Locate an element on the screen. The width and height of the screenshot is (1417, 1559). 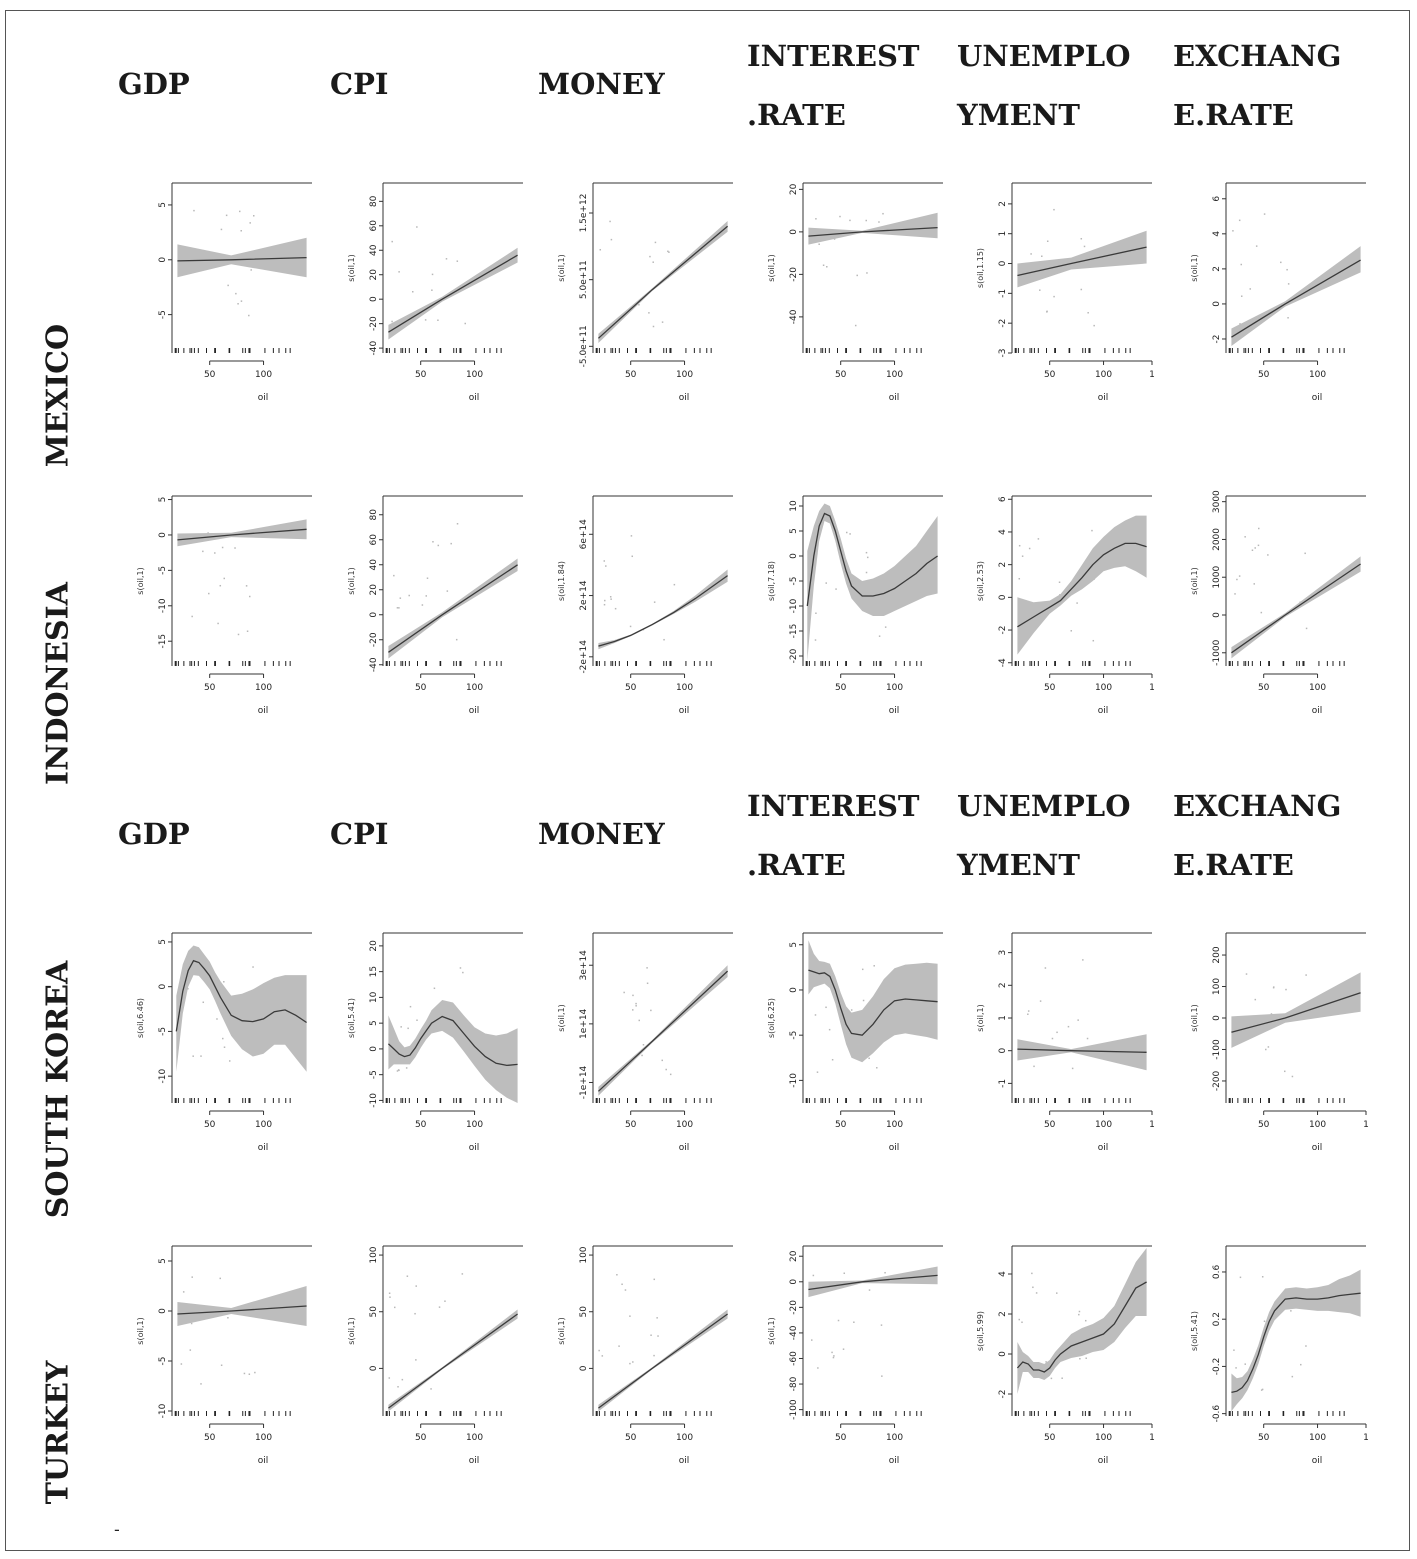
y-tick-label: 1e+14 is located at coordinates (584, 1023).